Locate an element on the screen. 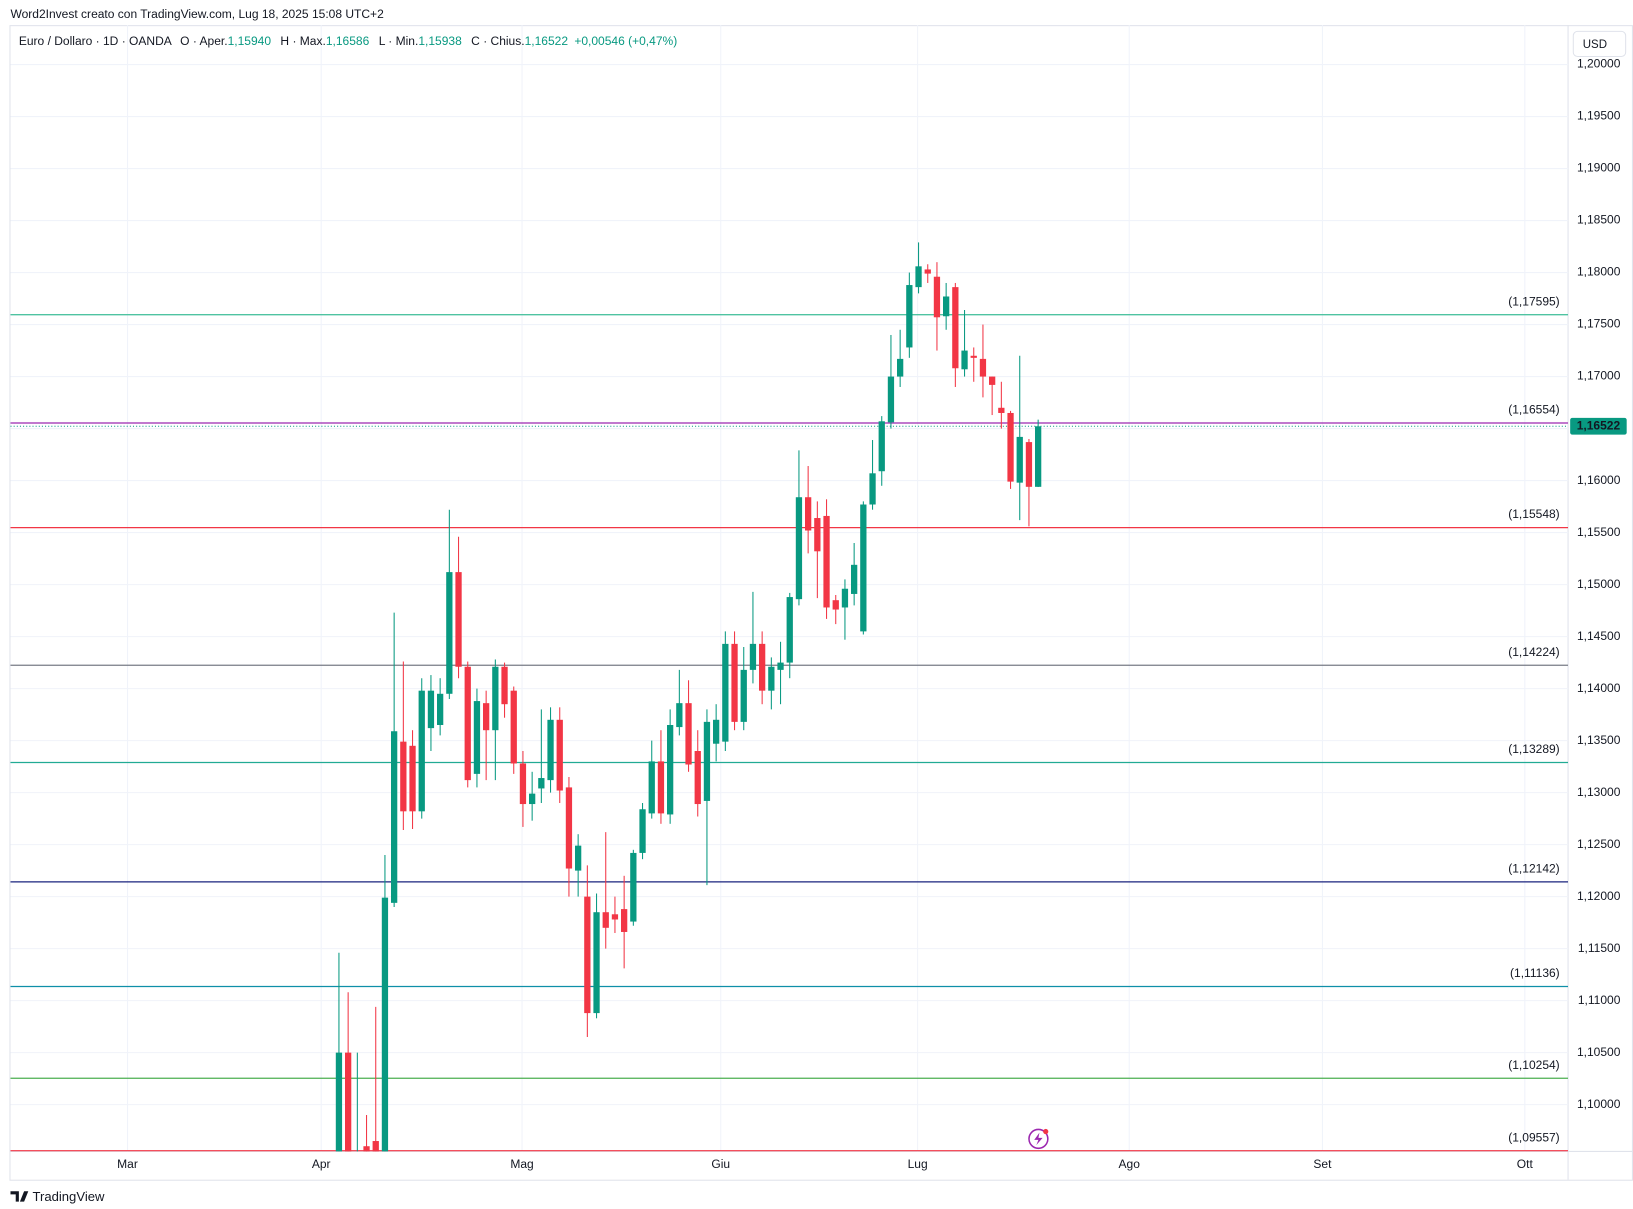  y-tick-label: 1,12000 is located at coordinates (1599, 896).